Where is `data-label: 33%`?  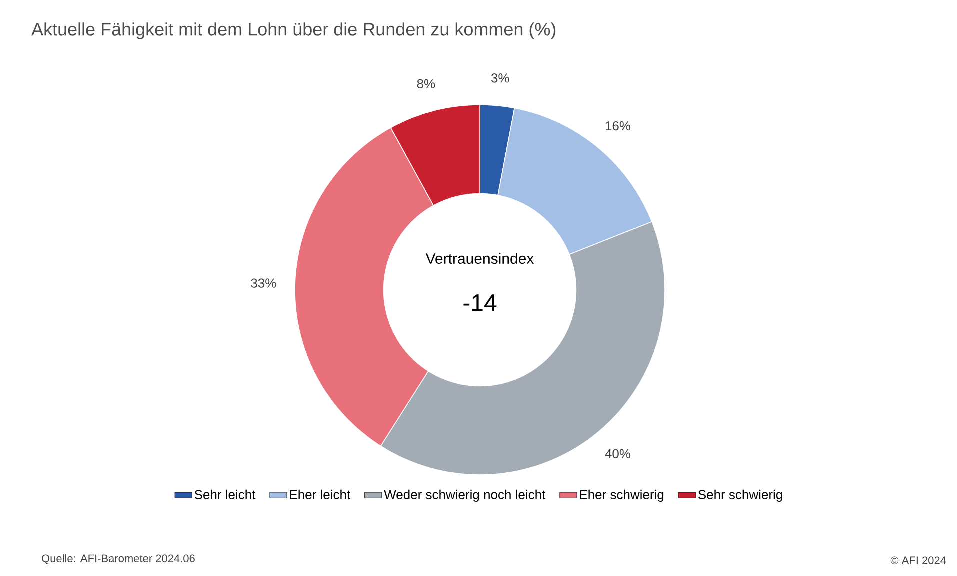 data-label: 33% is located at coordinates (263, 283).